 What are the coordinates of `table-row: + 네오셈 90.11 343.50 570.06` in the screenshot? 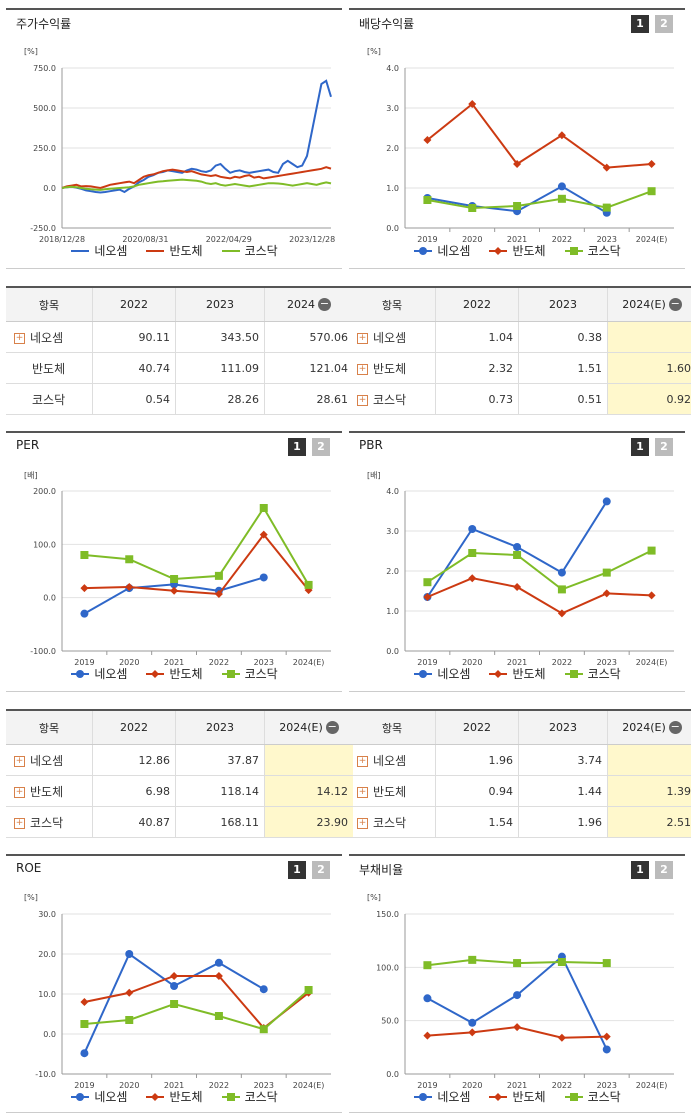 It's located at (179, 337).